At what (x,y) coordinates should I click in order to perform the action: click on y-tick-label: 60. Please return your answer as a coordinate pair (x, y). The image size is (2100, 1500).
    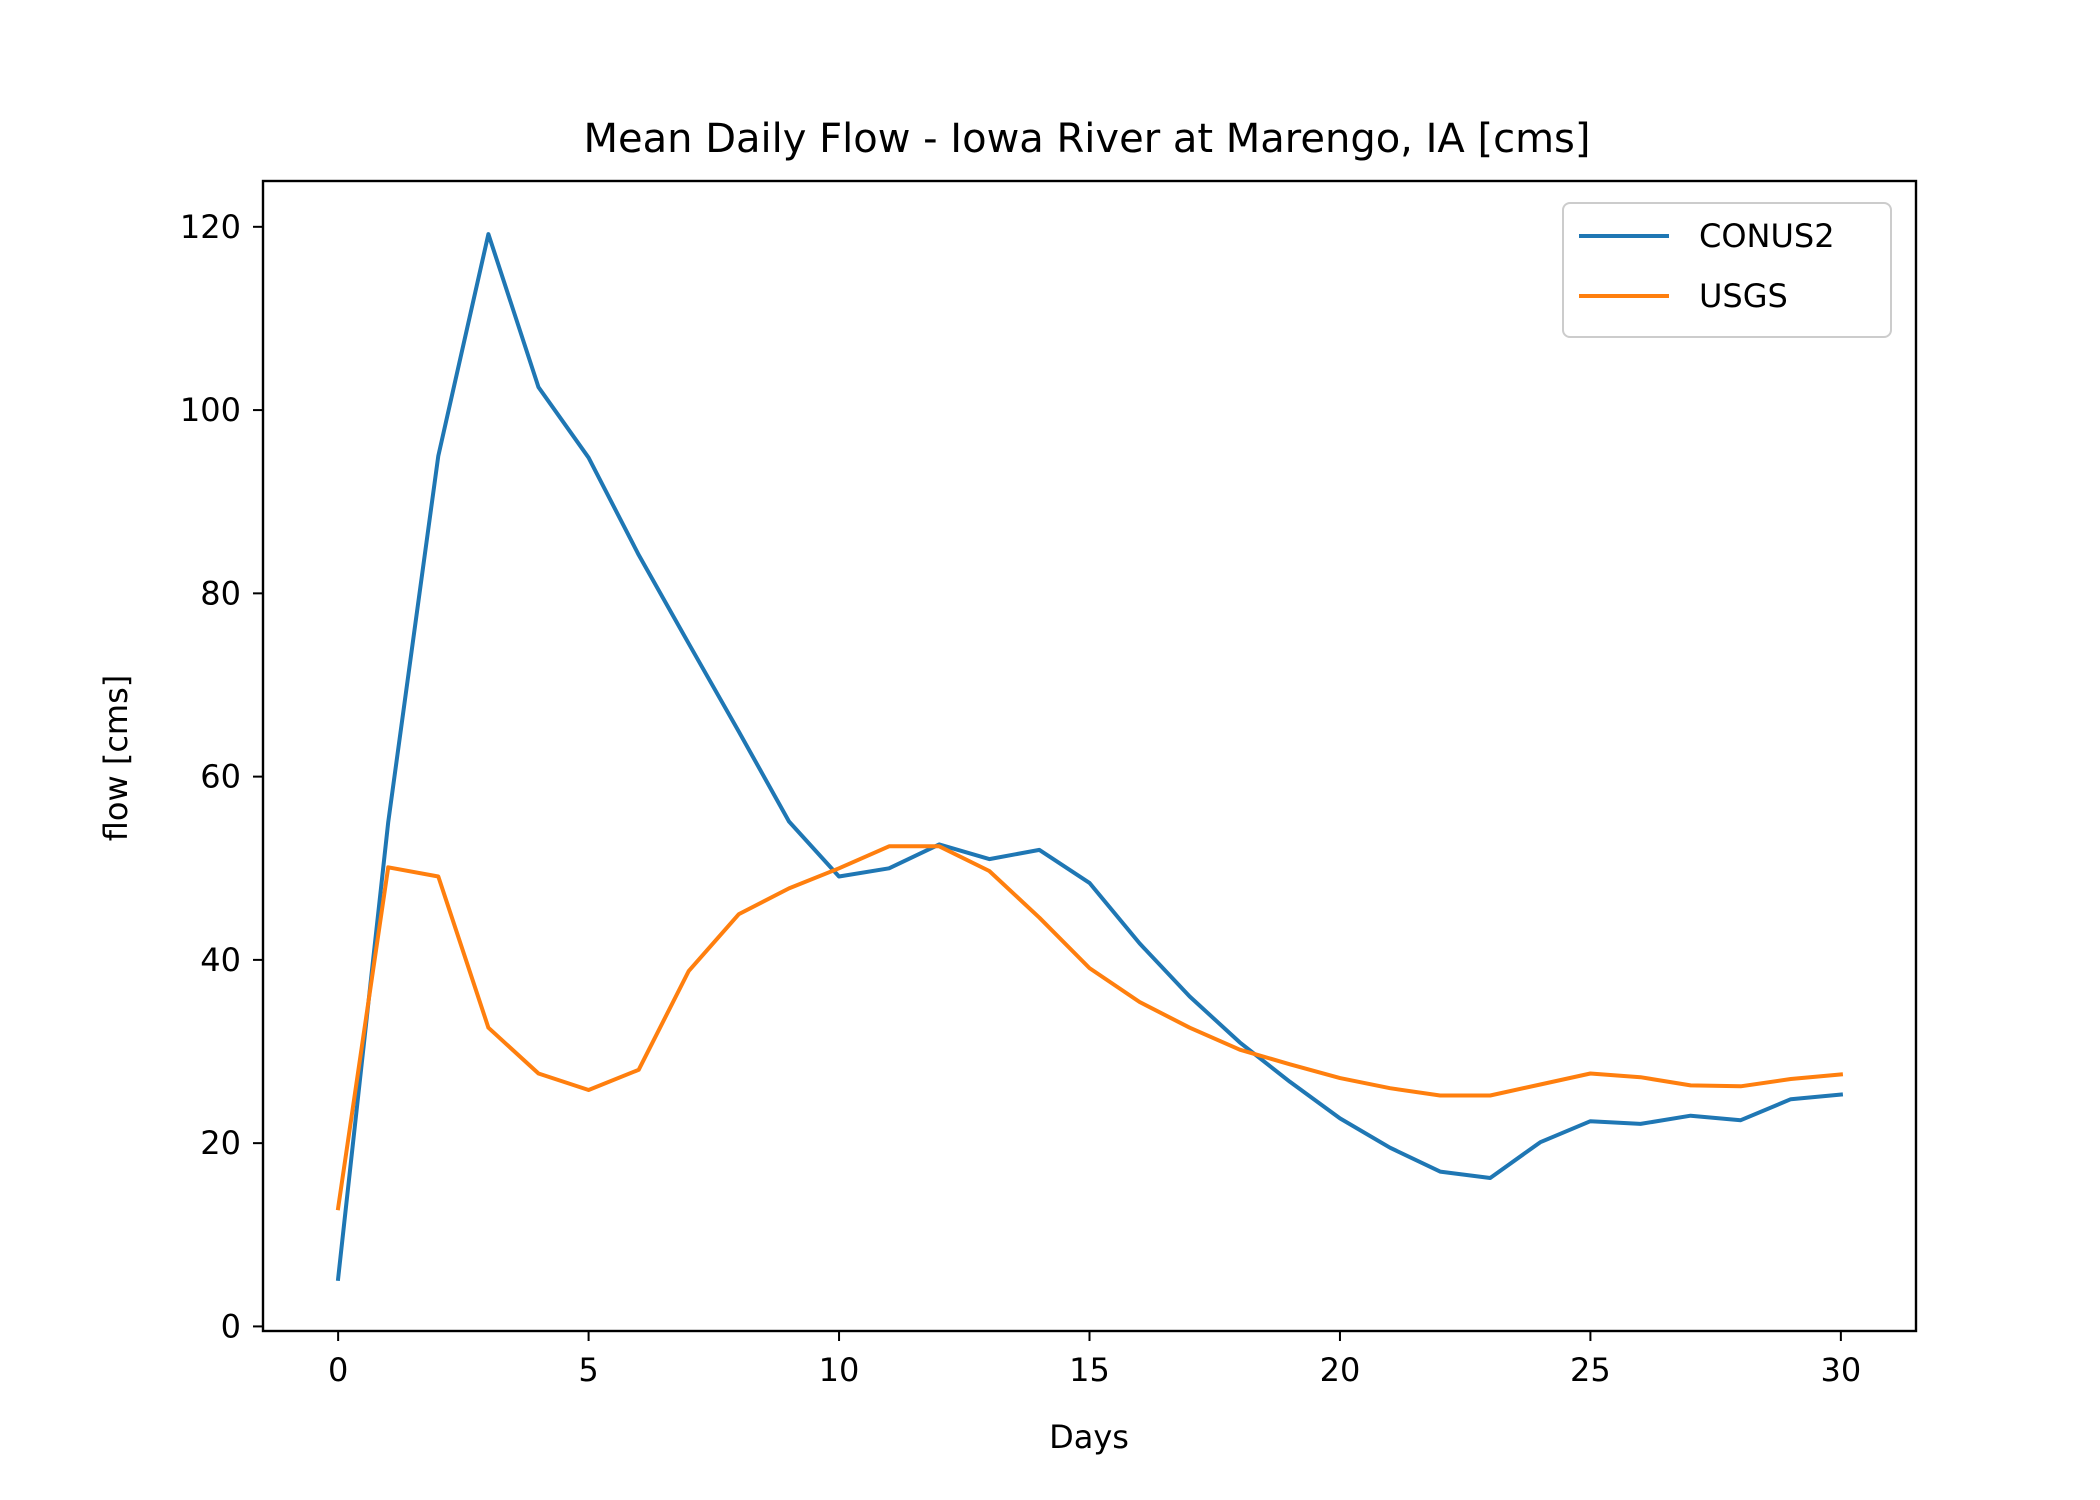
    Looking at the image, I should click on (220, 777).